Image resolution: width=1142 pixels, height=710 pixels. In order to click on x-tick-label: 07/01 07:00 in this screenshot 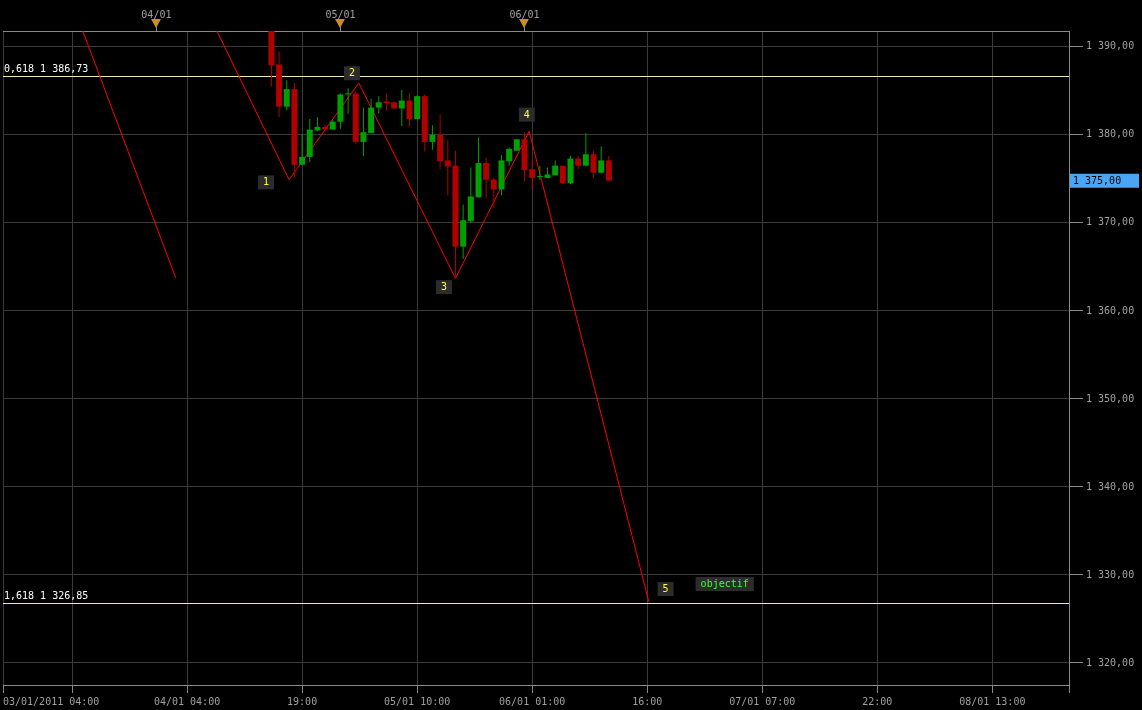, I will do `click(762, 701)`.